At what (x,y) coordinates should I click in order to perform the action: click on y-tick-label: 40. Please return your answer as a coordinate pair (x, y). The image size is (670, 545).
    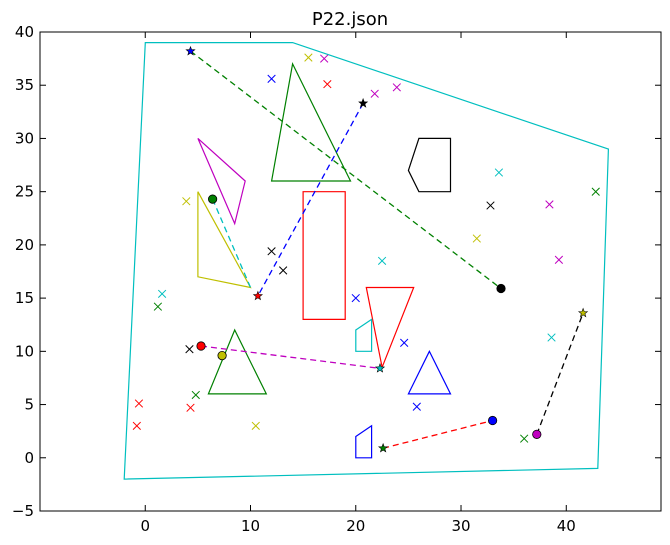
    Looking at the image, I should click on (24, 32).